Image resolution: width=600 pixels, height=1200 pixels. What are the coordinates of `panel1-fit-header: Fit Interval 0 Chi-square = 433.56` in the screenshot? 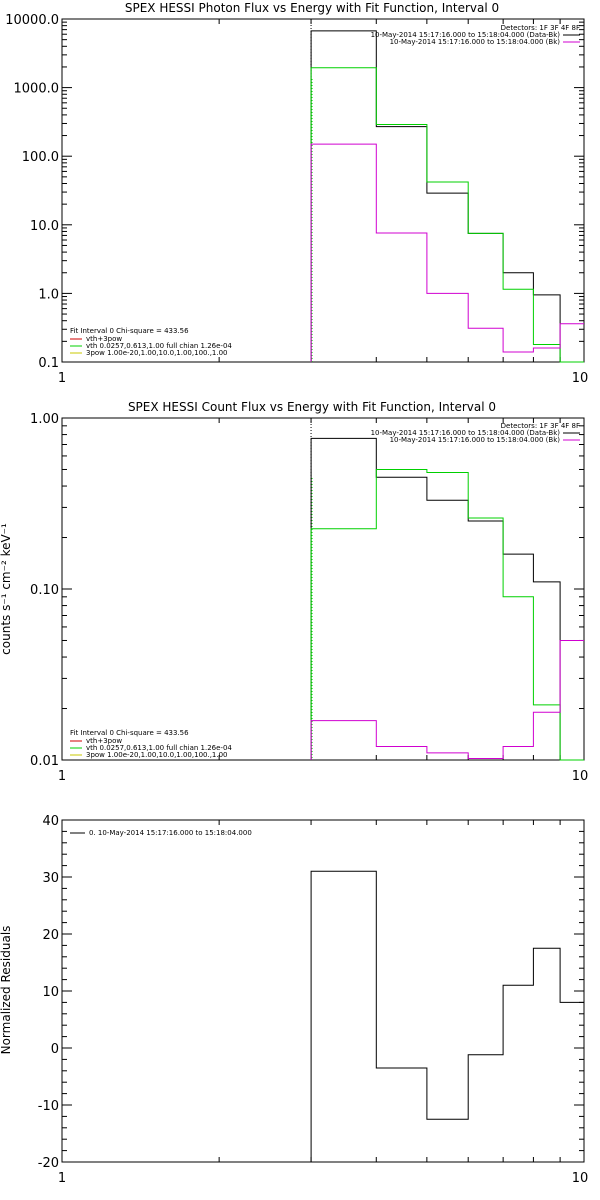 It's located at (129, 331).